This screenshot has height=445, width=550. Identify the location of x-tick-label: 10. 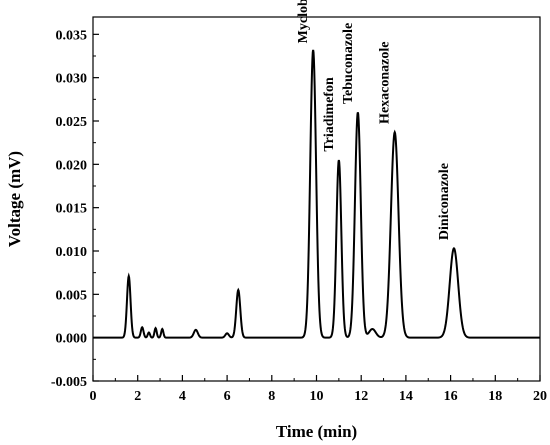
(317, 396).